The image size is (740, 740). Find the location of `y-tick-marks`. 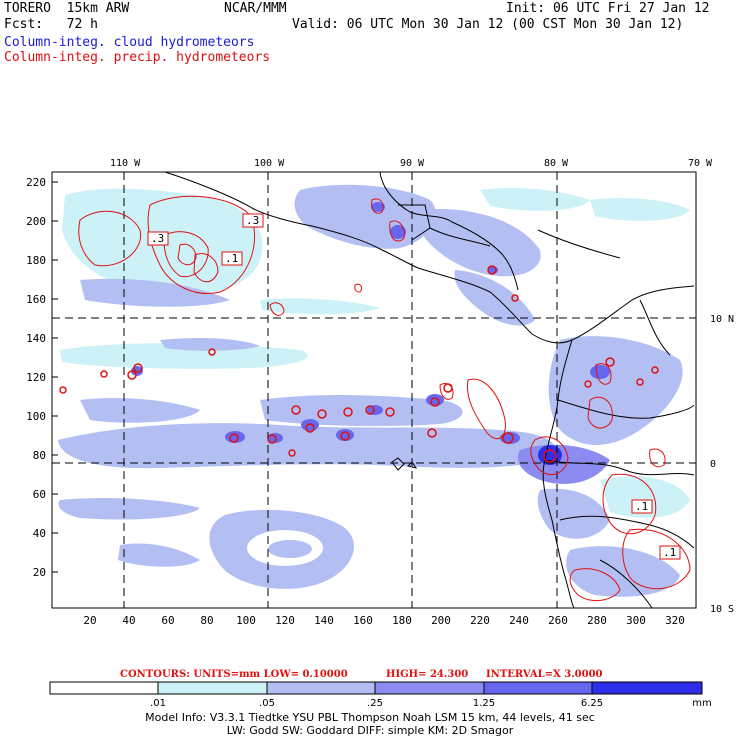

y-tick-marks is located at coordinates (55, 377).